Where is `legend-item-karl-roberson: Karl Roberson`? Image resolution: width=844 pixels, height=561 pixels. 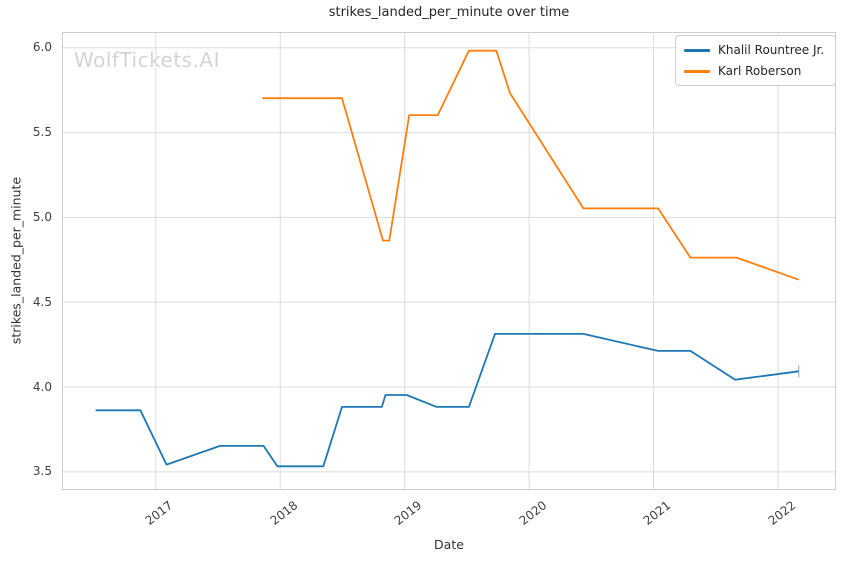
legend-item-karl-roberson: Karl Roberson is located at coordinates (755, 71).